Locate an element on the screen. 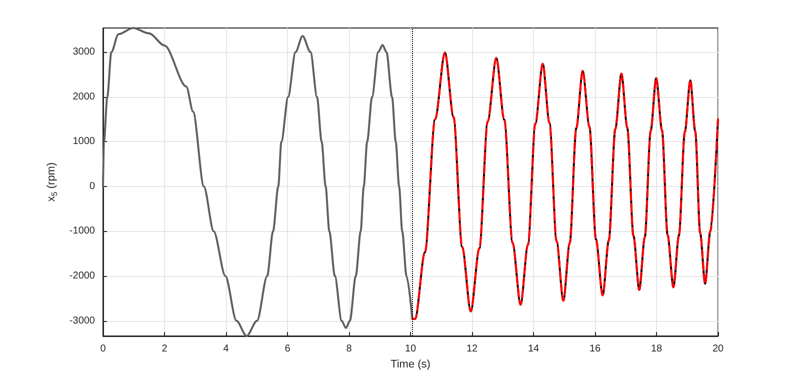  x-tick-label: 6 is located at coordinates (287, 349).